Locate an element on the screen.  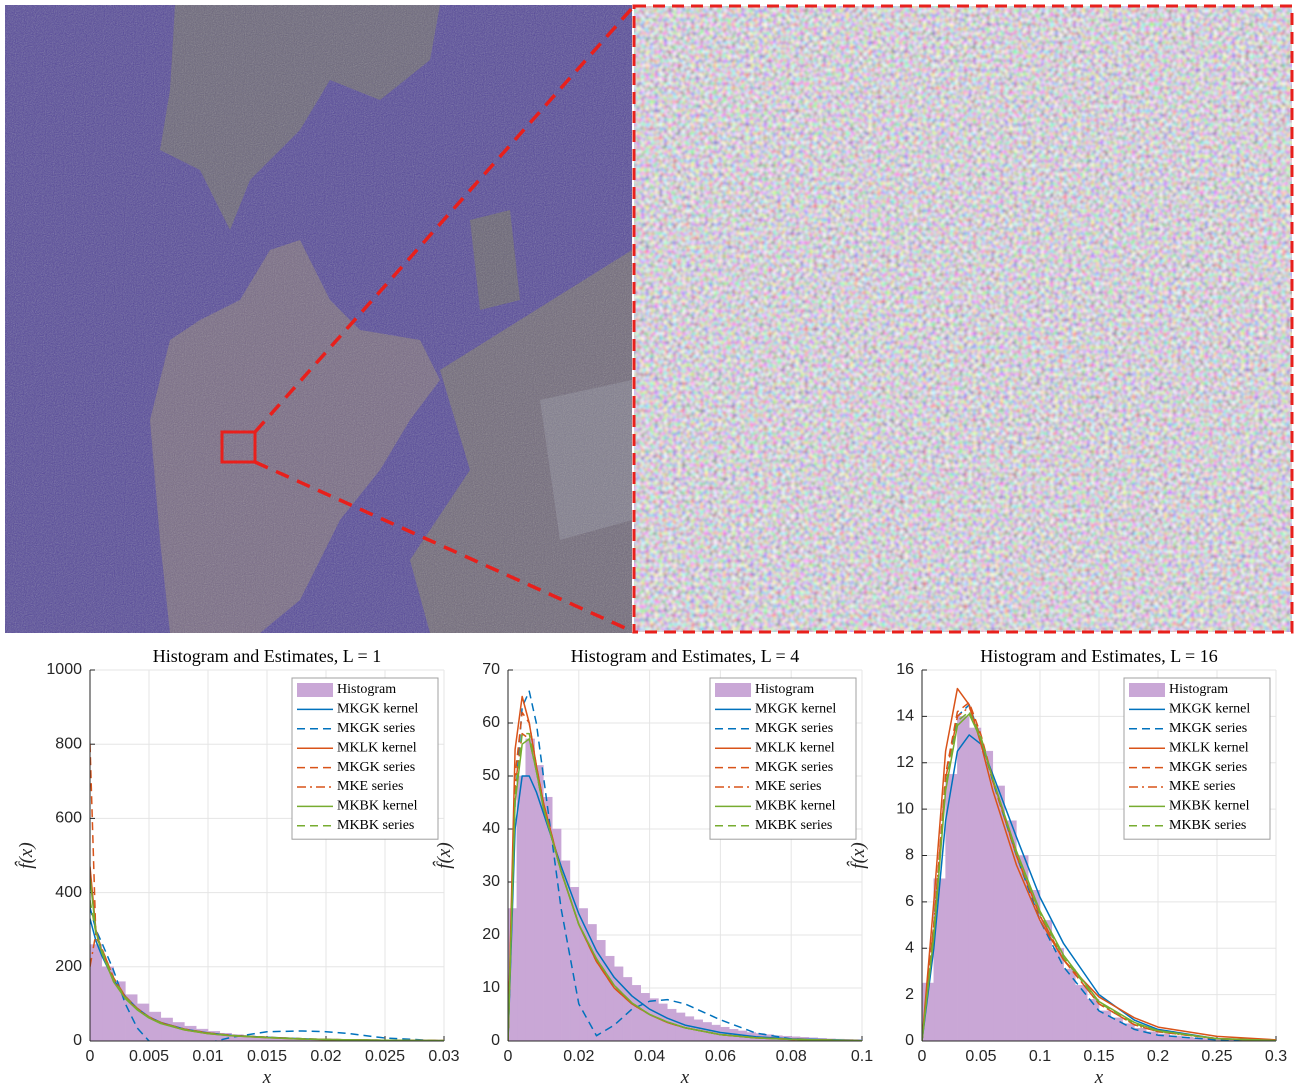
y-tick-label: 4 is located at coordinates (909, 947).